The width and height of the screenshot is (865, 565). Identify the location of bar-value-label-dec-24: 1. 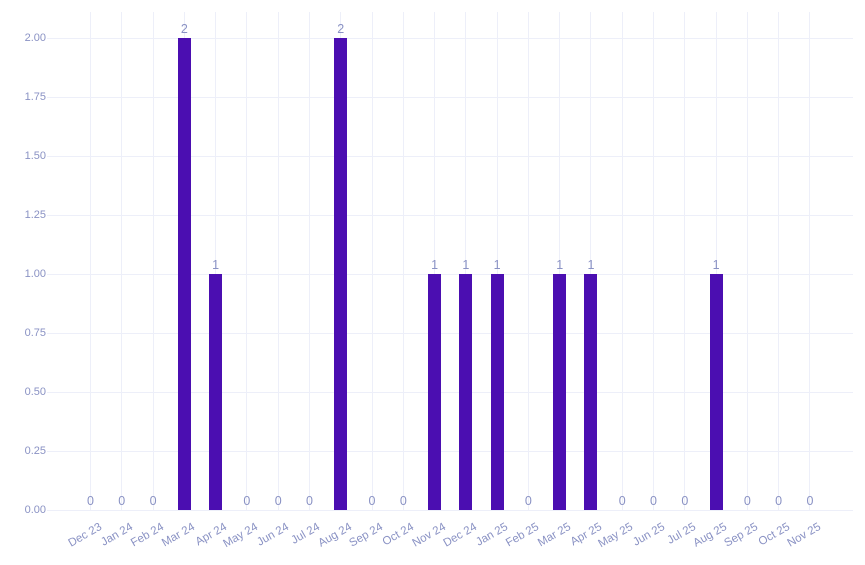
(466, 265).